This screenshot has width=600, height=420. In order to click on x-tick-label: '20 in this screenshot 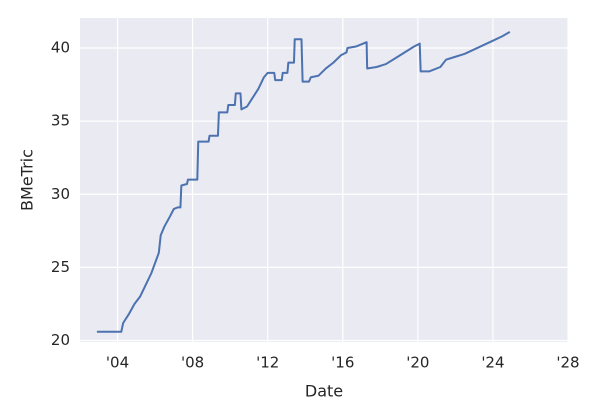, I will do `click(417, 363)`.